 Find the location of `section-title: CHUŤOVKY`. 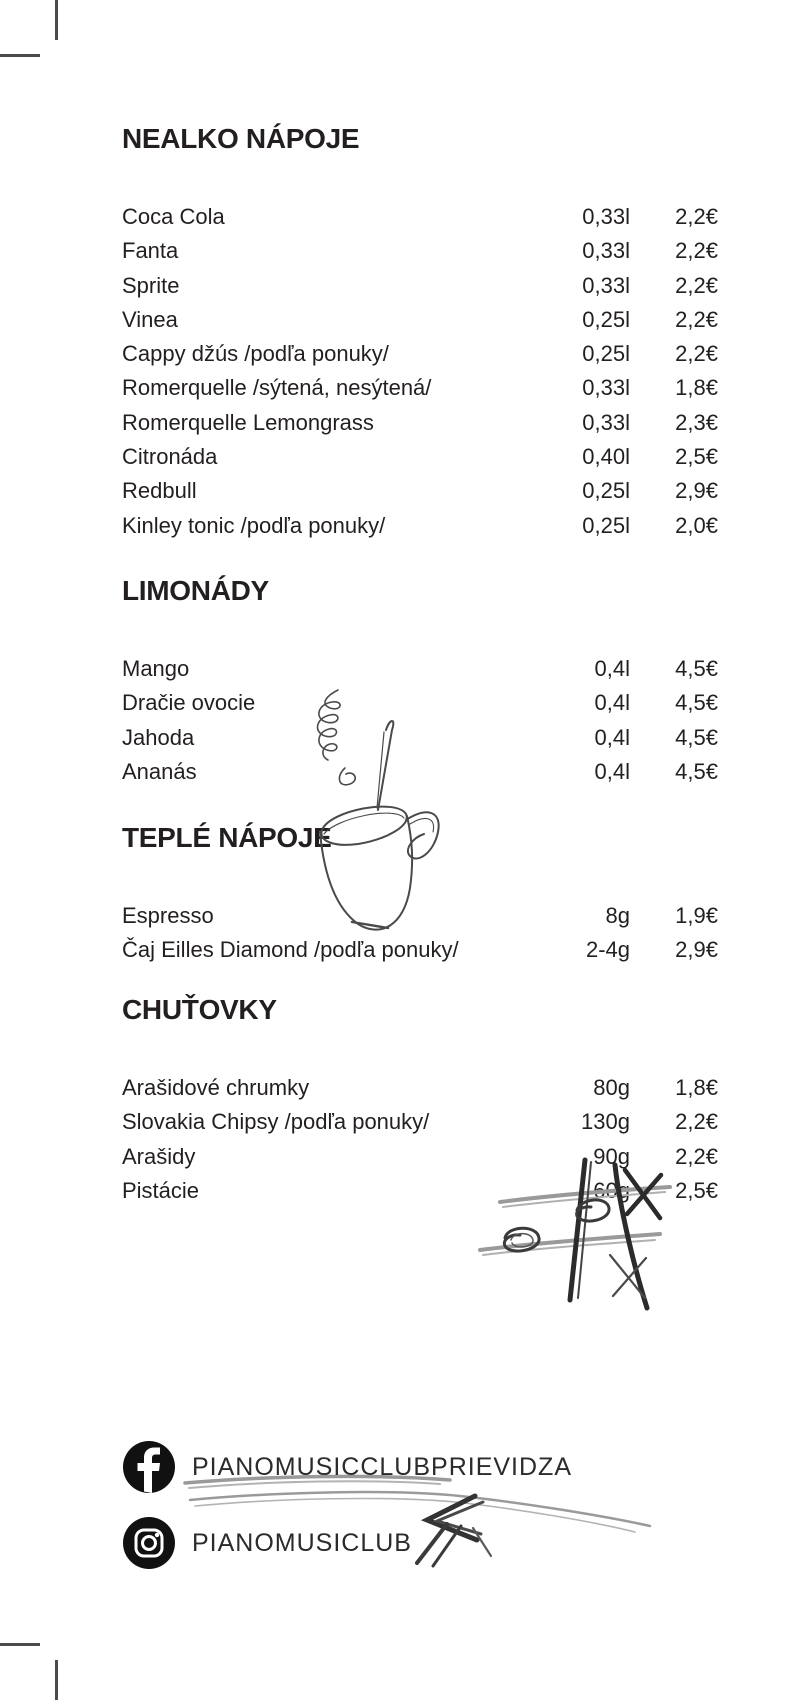

section-title: CHUŤOVKY is located at coordinates (199, 1009).